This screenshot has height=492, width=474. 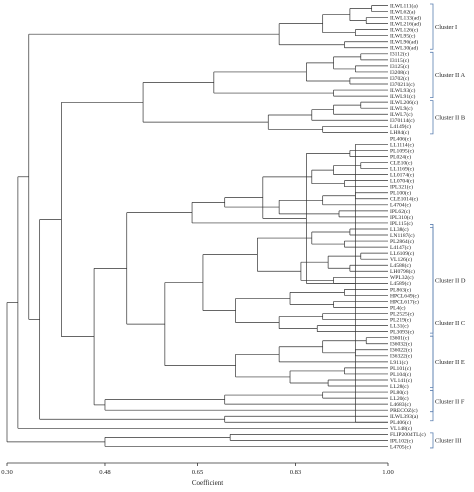 What do you see at coordinates (450, 323) in the screenshot?
I see `cluster-label: Cluster II C` at bounding box center [450, 323].